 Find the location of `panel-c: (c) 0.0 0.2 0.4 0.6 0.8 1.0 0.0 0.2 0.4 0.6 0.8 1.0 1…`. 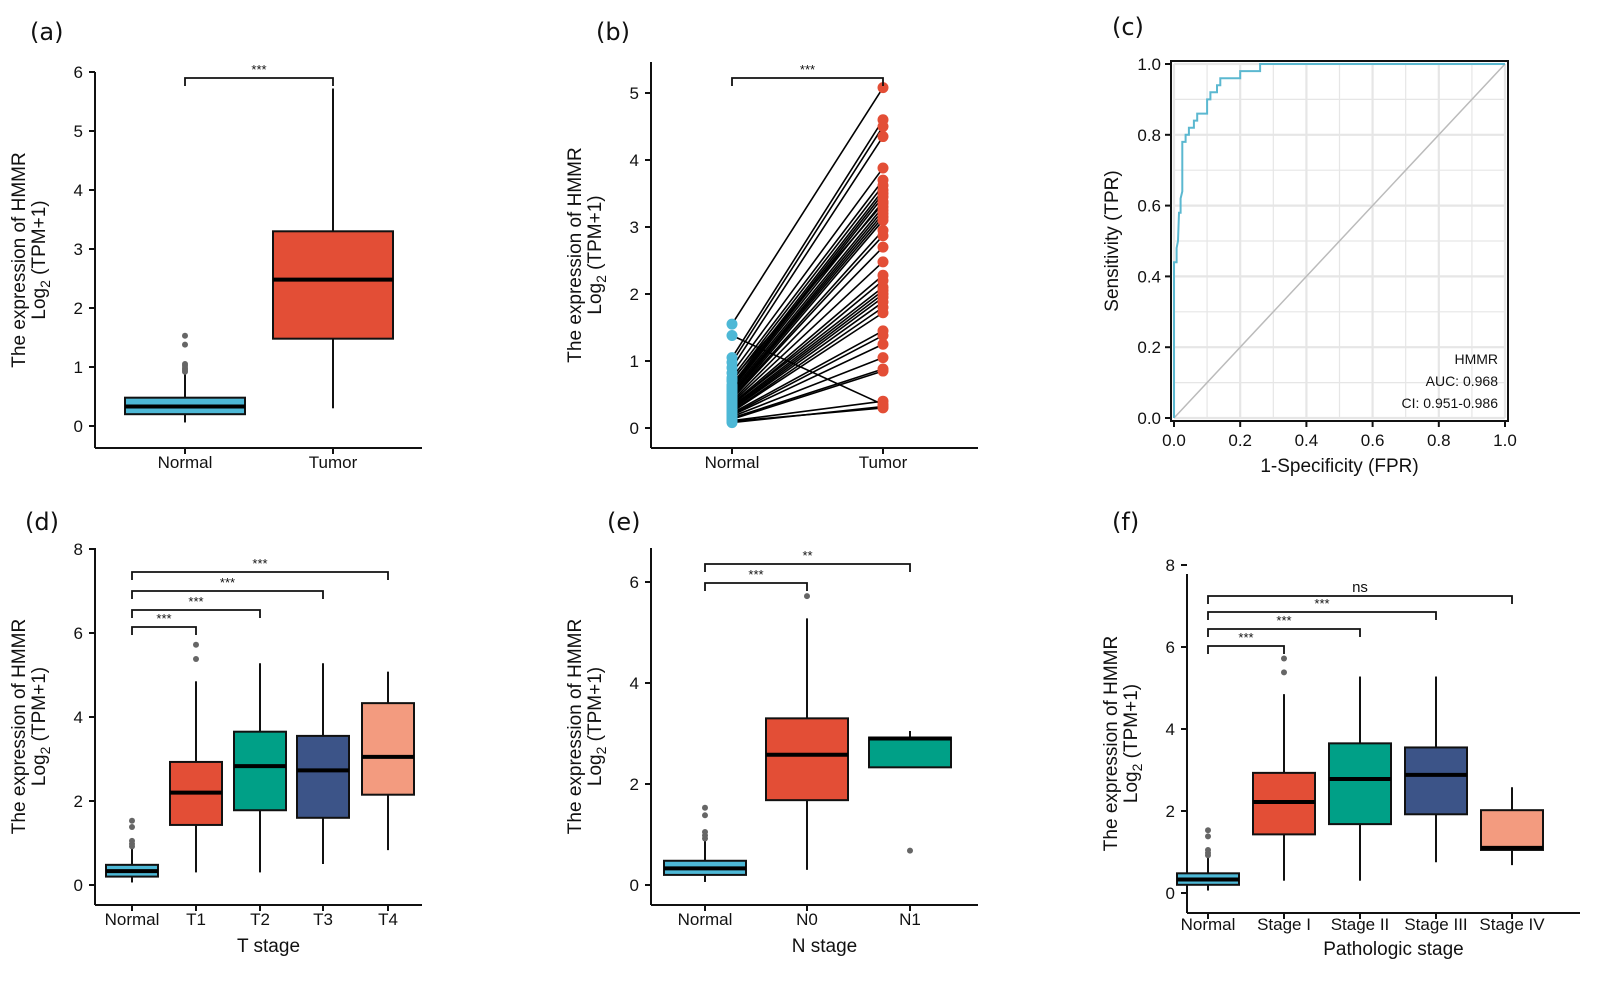

panel-c: (c) 0.0 0.2 0.4 0.6 0.8 1.0 0.0 0.2 0.4 0.6 0.8 1.0 1… is located at coordinates (1309, 245).